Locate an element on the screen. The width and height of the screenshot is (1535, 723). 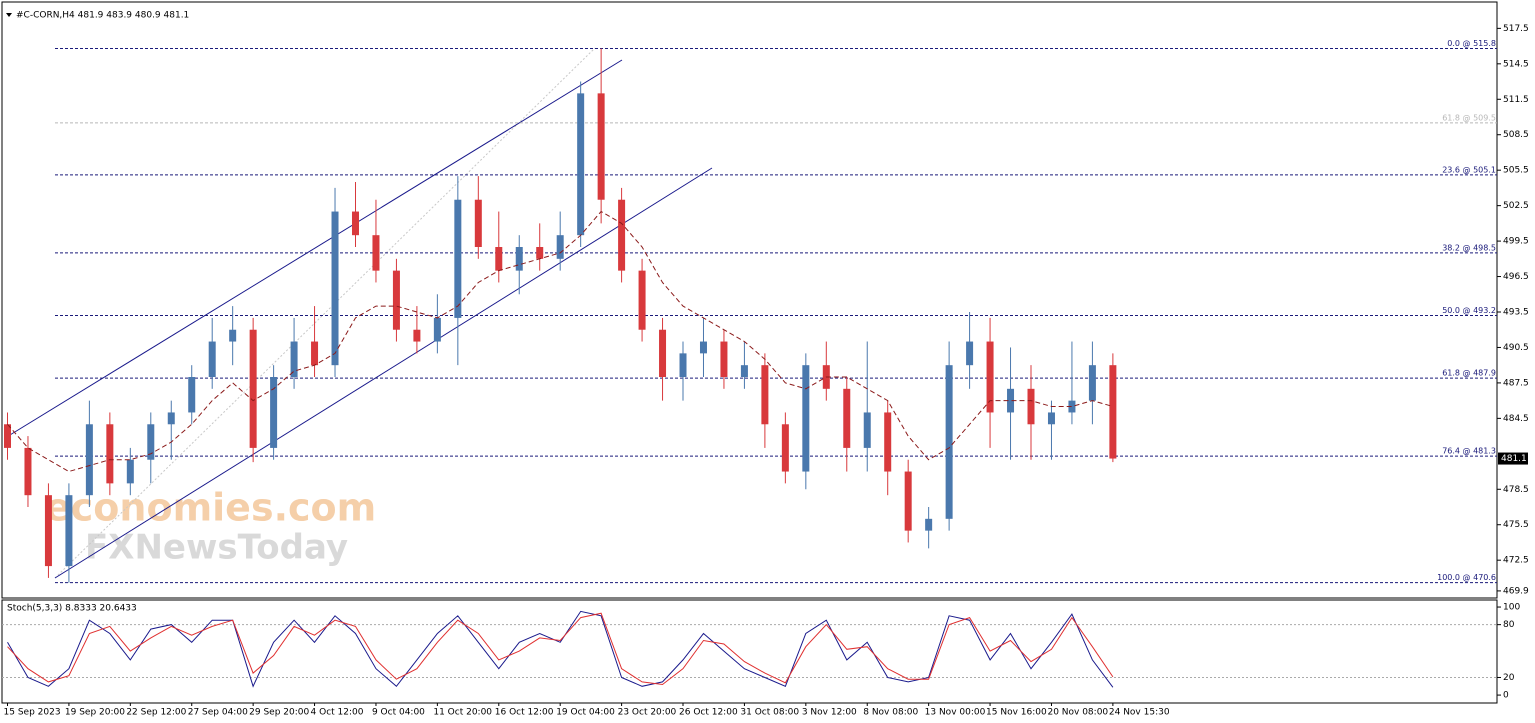
fib-label: 38.2 @ 498.5 is located at coordinates (1469, 247).